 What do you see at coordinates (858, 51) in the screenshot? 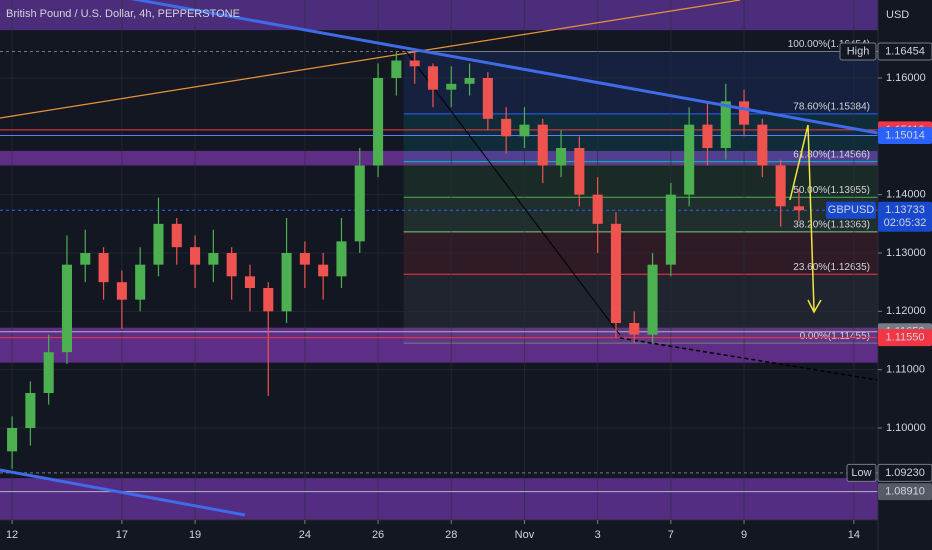
I see `tag-label: High` at bounding box center [858, 51].